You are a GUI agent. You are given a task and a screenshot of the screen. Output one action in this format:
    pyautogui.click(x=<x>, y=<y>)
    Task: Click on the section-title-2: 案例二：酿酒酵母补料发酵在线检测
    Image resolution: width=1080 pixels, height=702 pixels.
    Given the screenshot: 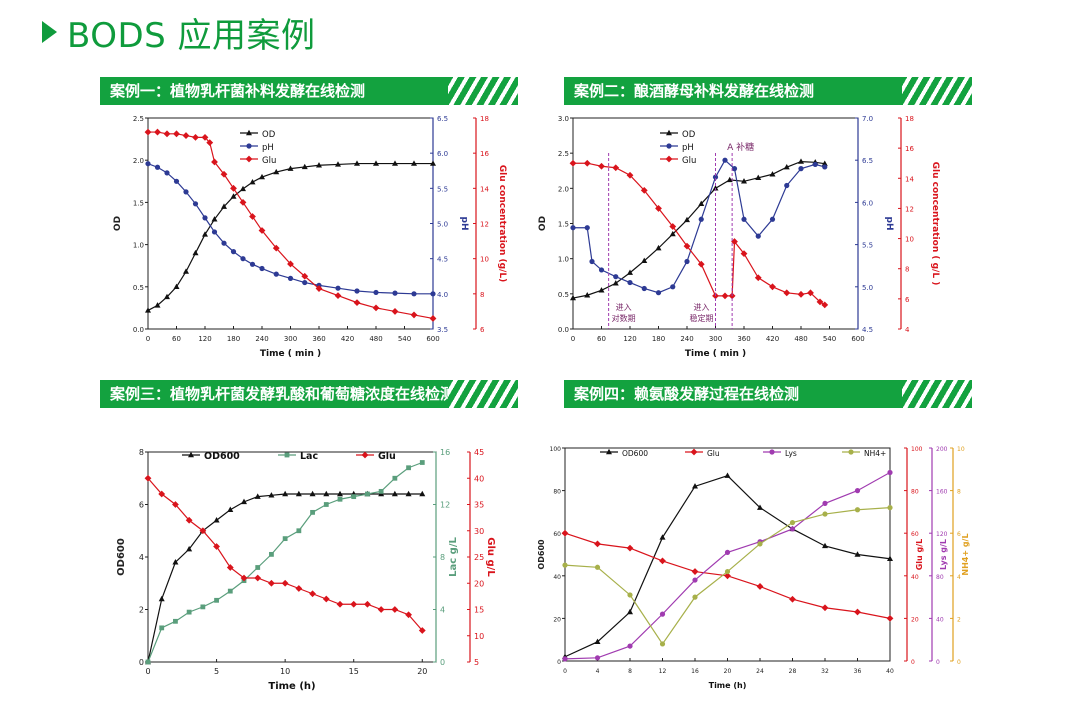 What is the action you would take?
    pyautogui.click(x=694, y=91)
    